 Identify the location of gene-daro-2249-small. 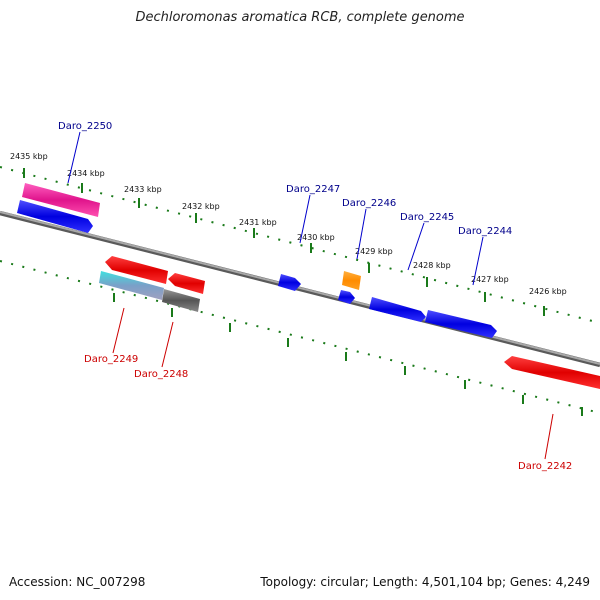
(186, 283).